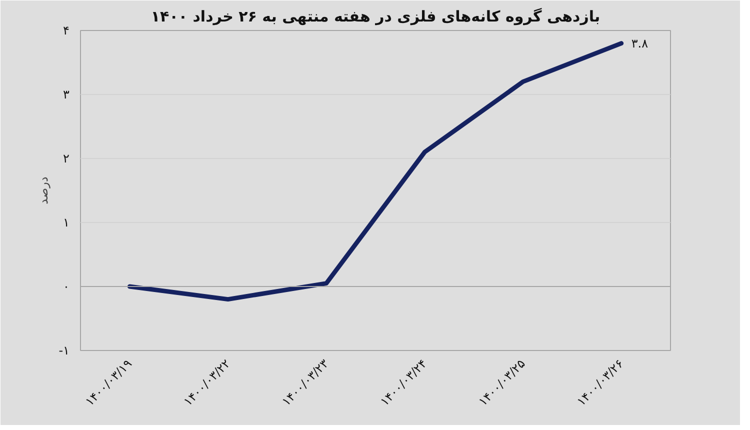 This screenshot has width=750, height=430. Describe the element at coordinates (43, 190) in the screenshot. I see `y-axis-title: درصد` at that location.